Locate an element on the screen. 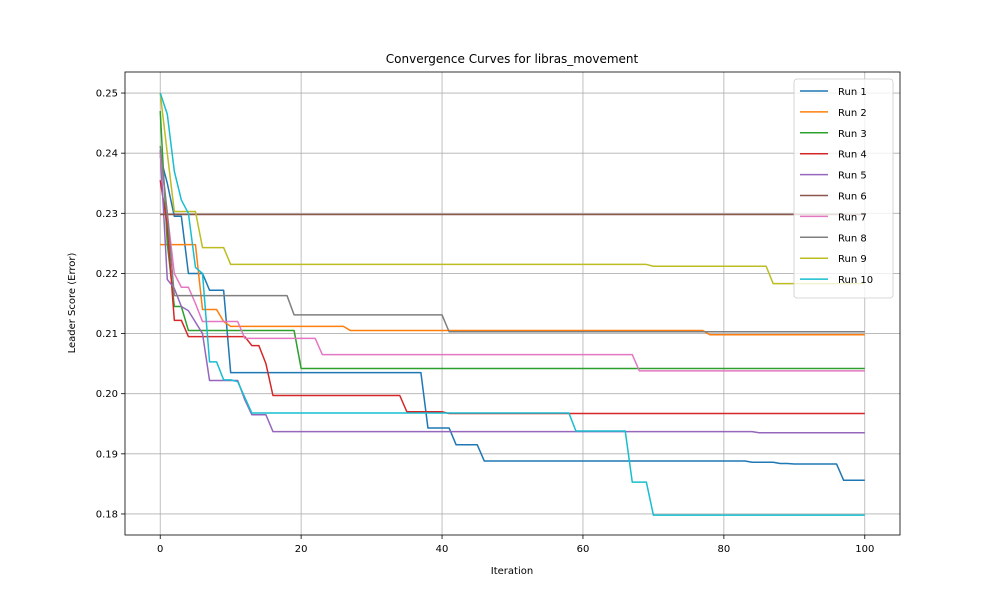 The image size is (1000, 600). y-tick-label: 0.20 is located at coordinates (107, 394).